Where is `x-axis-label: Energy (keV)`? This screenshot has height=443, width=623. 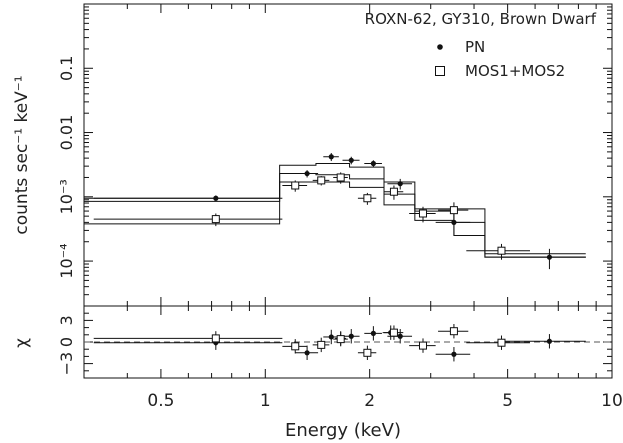 x-axis-label: Energy (keV) is located at coordinates (343, 430).